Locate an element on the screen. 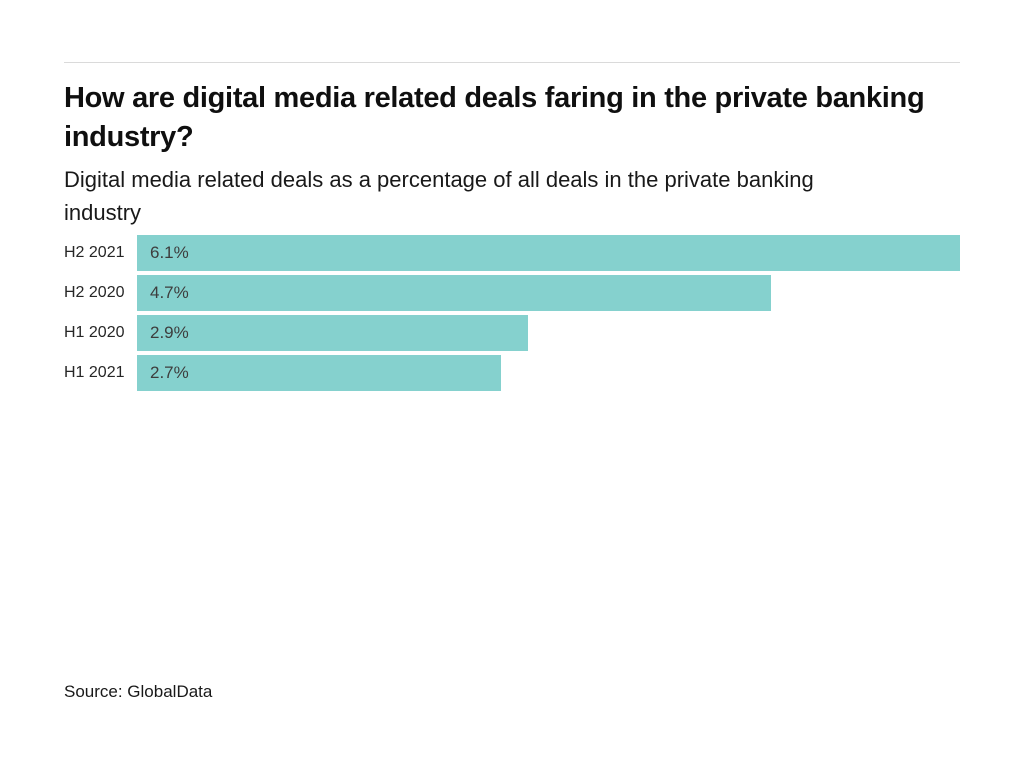 Image resolution: width=1024 pixels, height=768 pixels. bar: 6.1% is located at coordinates (548, 253).